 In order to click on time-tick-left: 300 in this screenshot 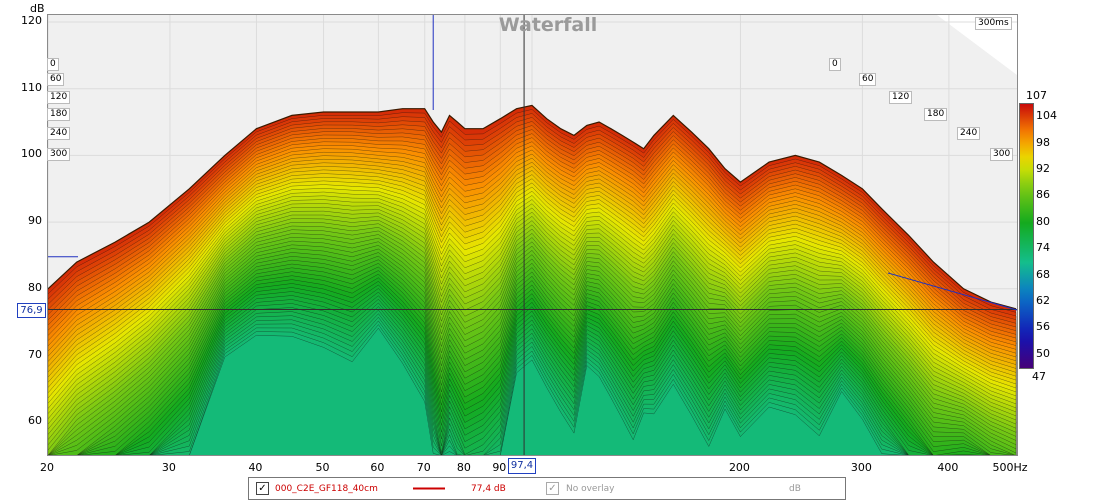, I will do `click(59, 154)`.